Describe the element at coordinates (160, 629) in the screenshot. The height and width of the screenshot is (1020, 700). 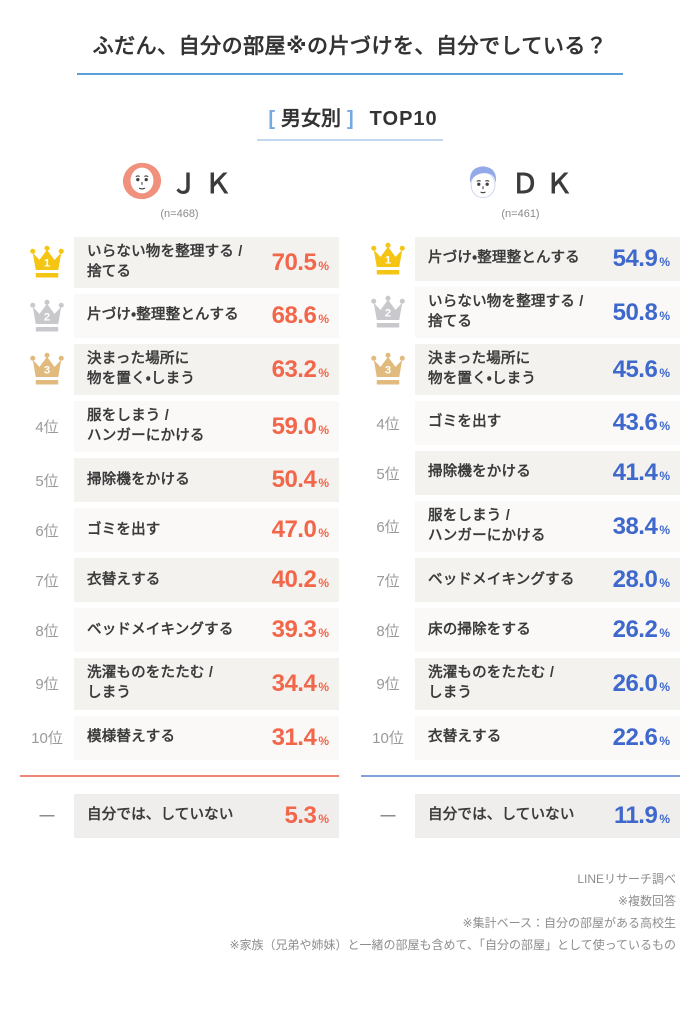
I see `item-label: ベッドメイキングする` at that location.